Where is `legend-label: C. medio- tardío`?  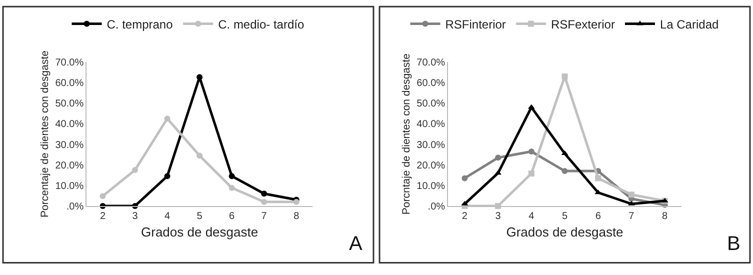 legend-label: C. medio- tardío is located at coordinates (261, 24).